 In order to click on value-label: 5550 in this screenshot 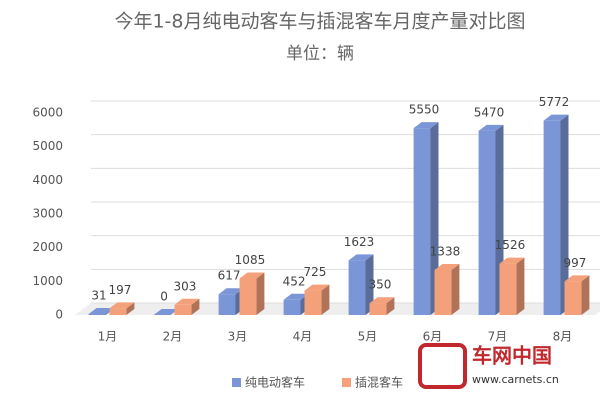, I will do `click(424, 110)`.